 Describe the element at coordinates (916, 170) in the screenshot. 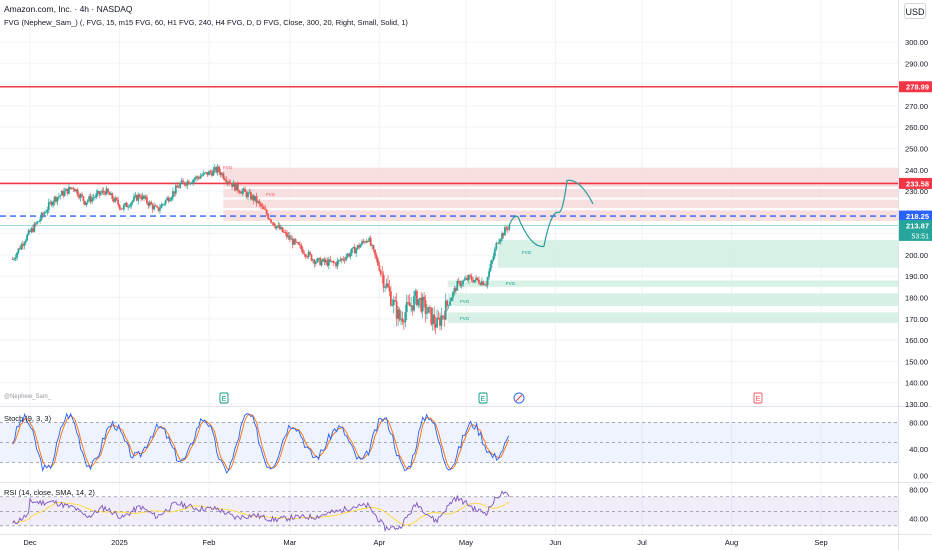

I see `price-tick-label: 240.00` at that location.